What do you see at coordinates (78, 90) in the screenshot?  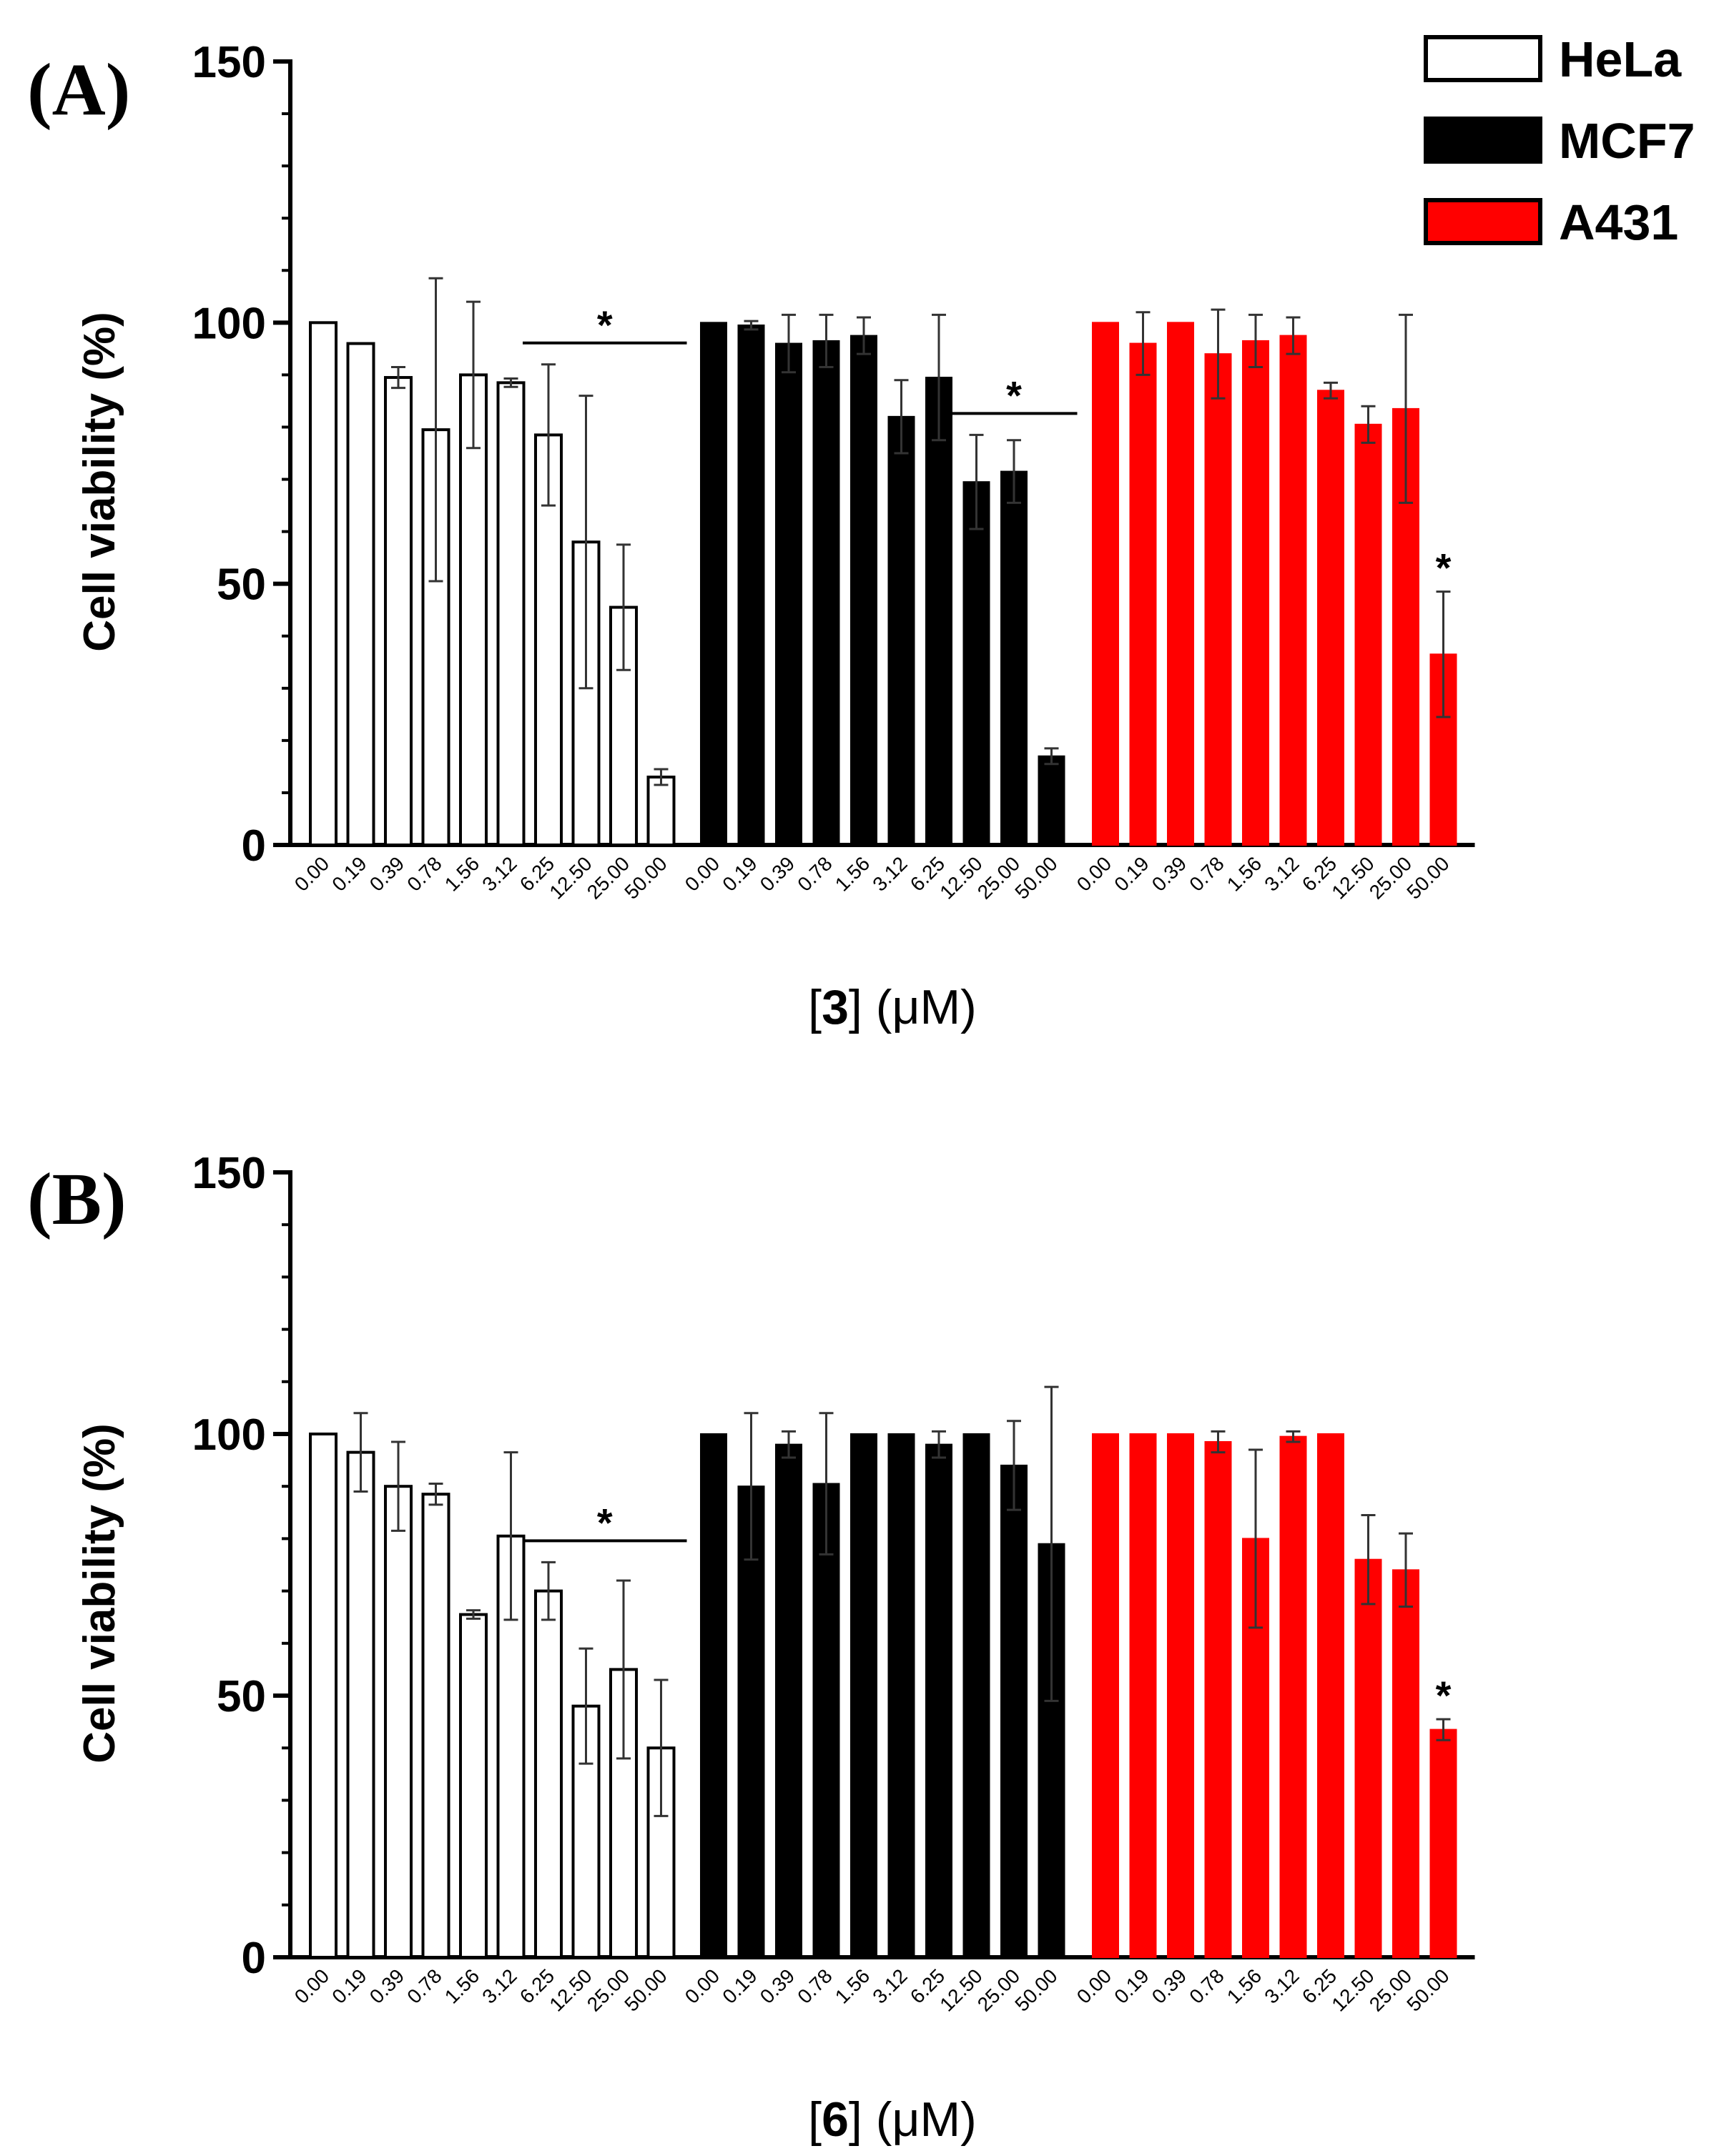 I see `panel-label: (A)` at bounding box center [78, 90].